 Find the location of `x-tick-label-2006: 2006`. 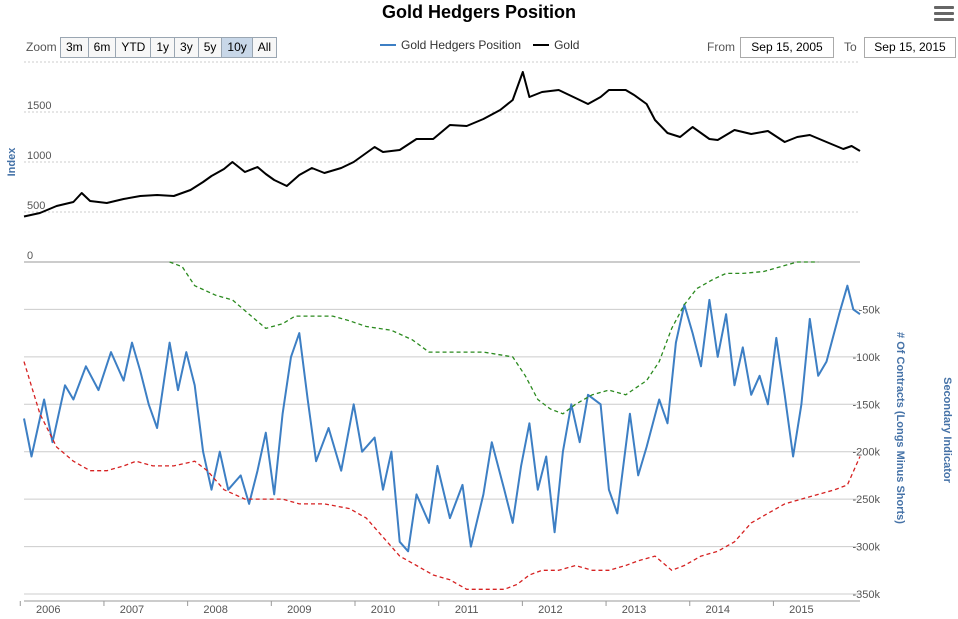

x-tick-label-2006: 2006 is located at coordinates (48, 610).